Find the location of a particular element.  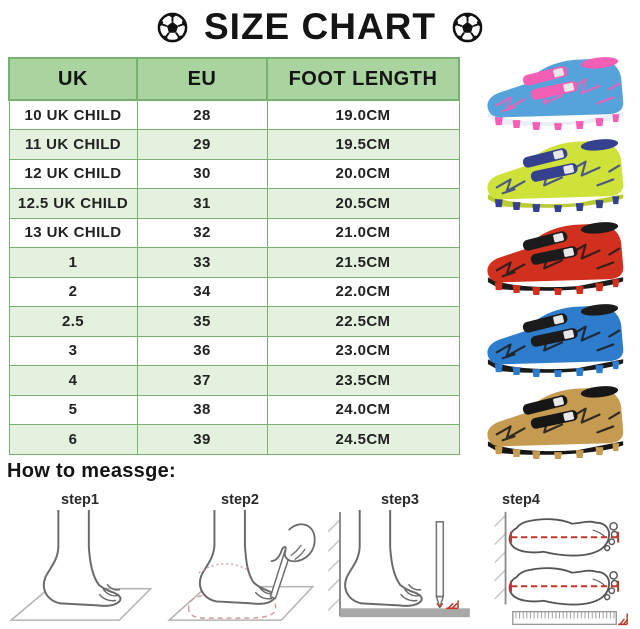

step4-figure: step4 is located at coordinates (560, 560).